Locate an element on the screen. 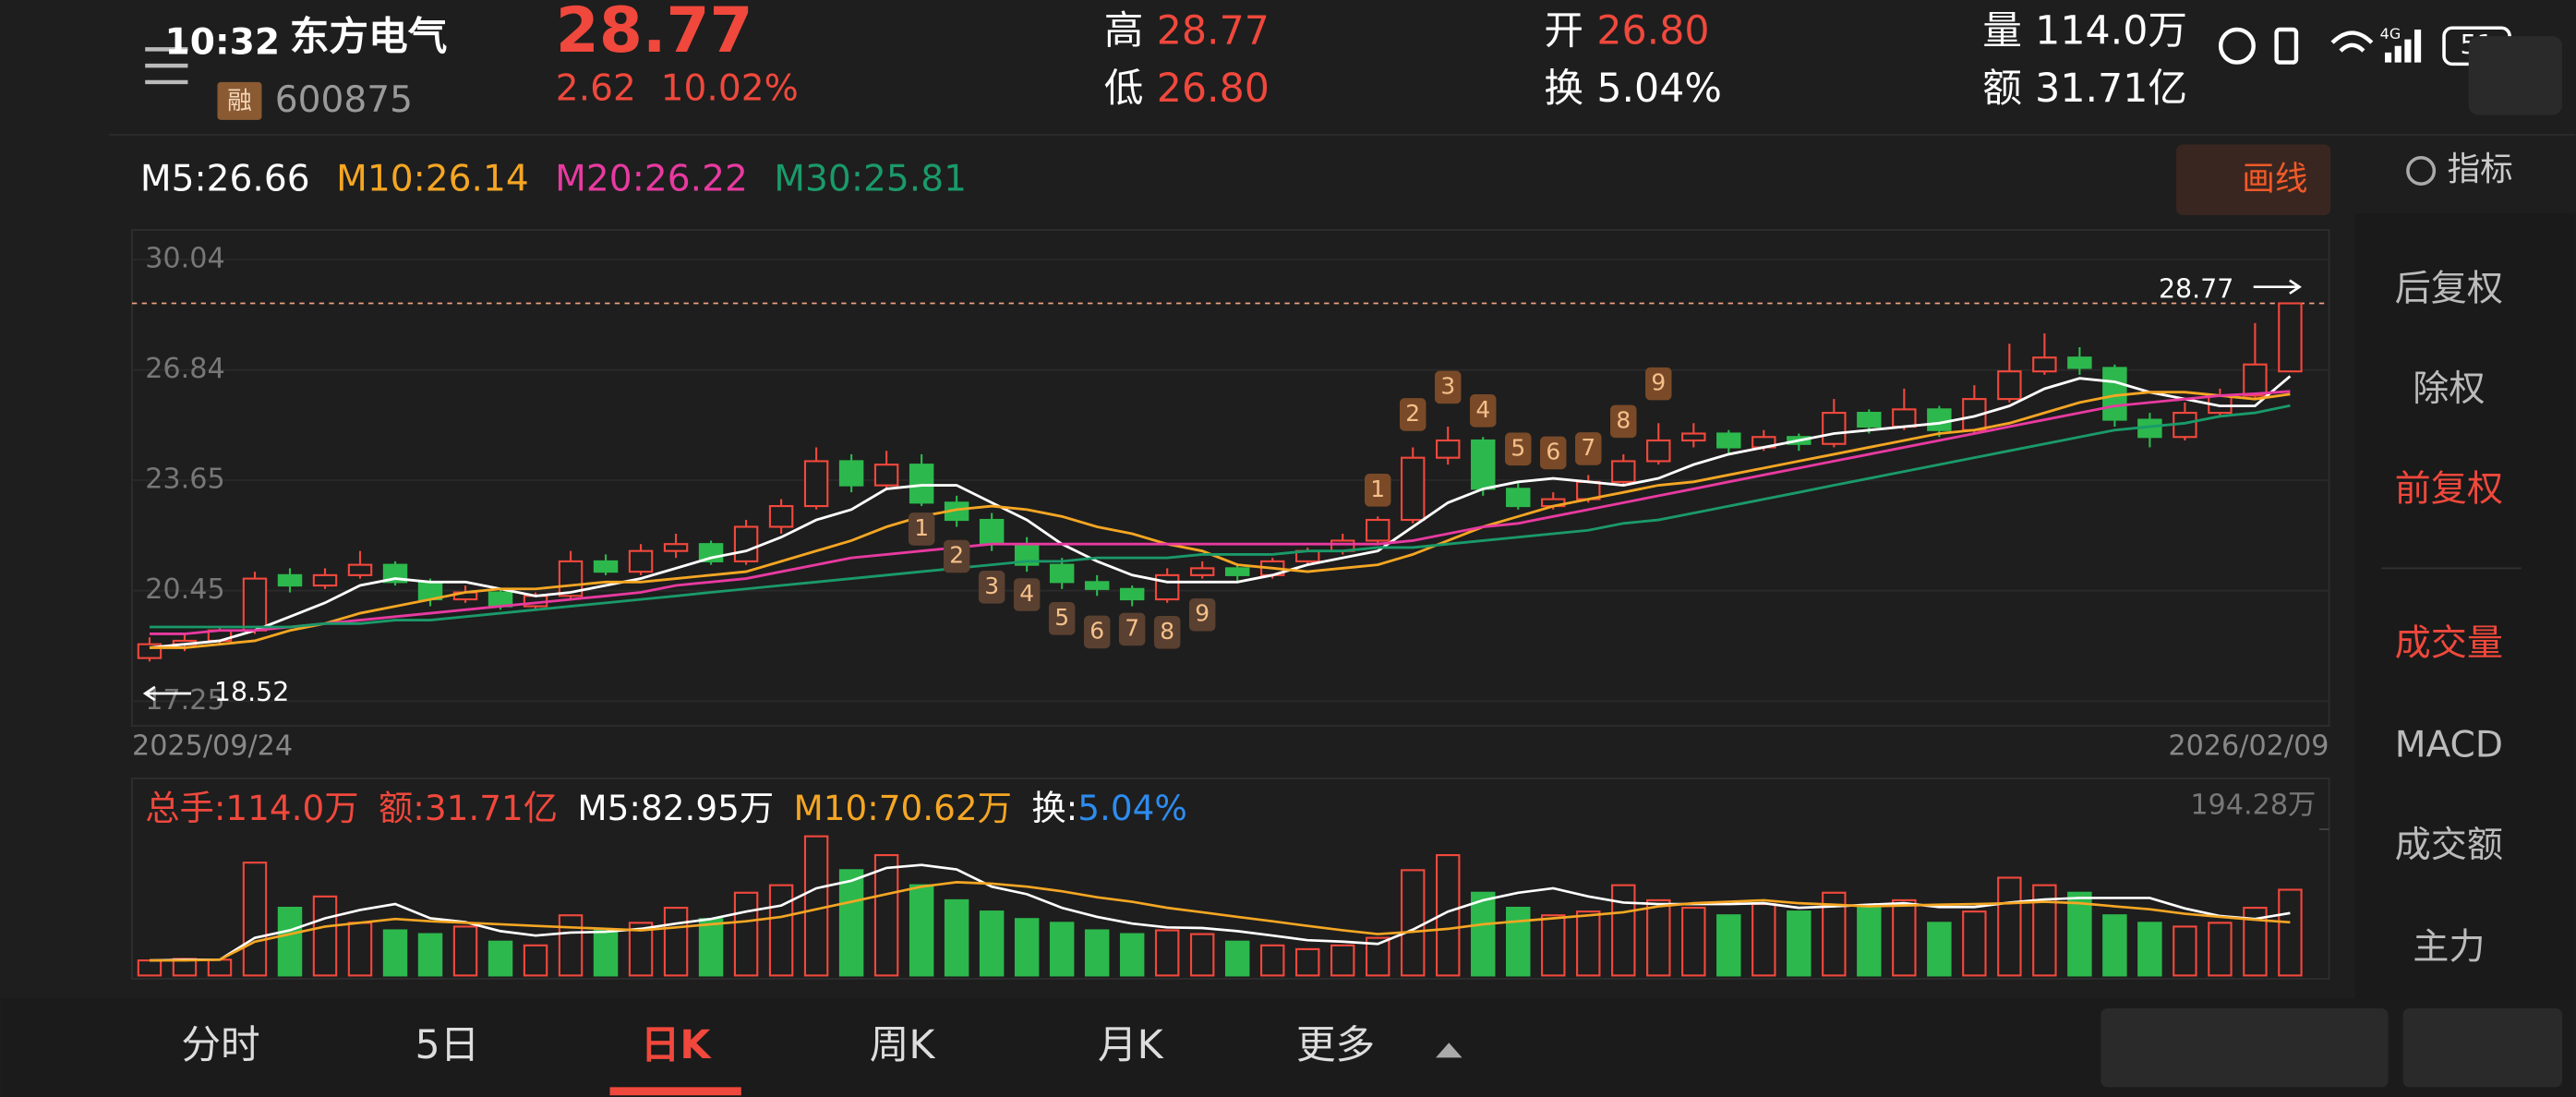  actions-bg is located at coordinates (2482, 1047).